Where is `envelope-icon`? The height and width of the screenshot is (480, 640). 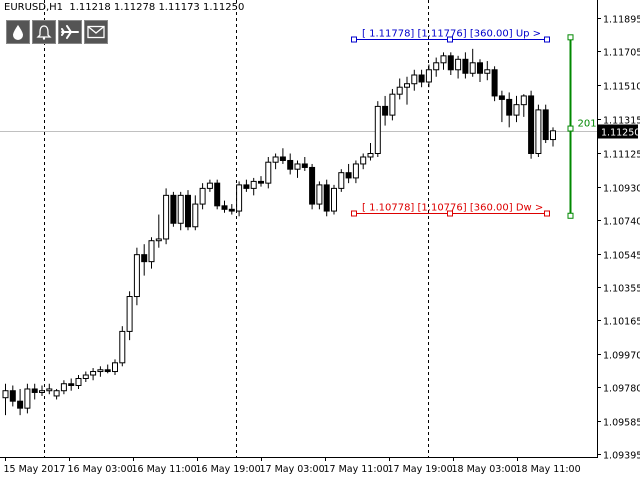 envelope-icon is located at coordinates (96, 32).